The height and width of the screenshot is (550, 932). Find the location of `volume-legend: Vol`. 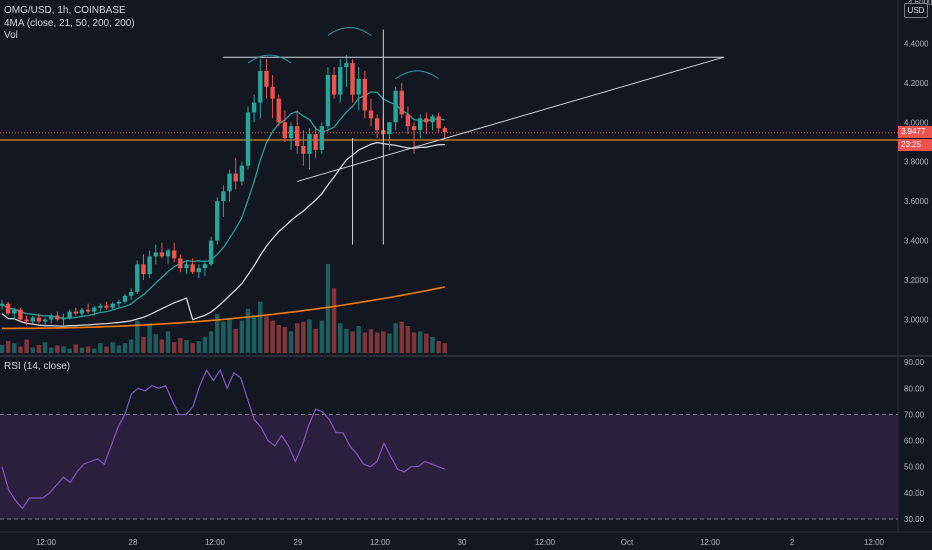

volume-legend: Vol is located at coordinates (11, 35).